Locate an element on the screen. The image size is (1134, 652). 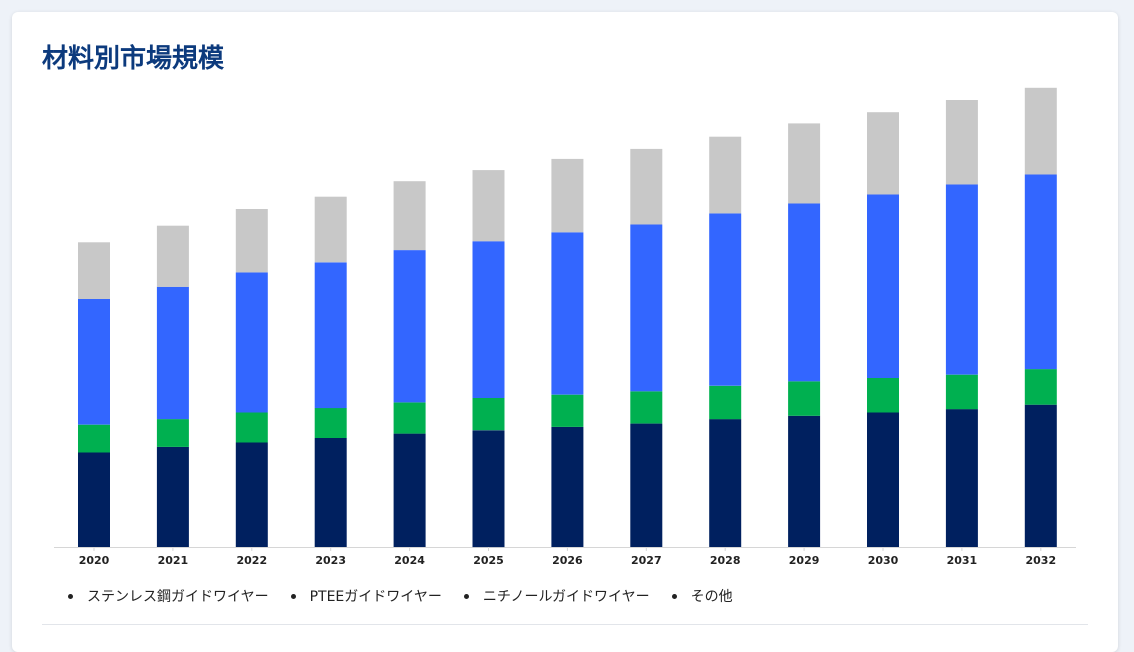
x-tick-label-2031: 2031 is located at coordinates (962, 560).